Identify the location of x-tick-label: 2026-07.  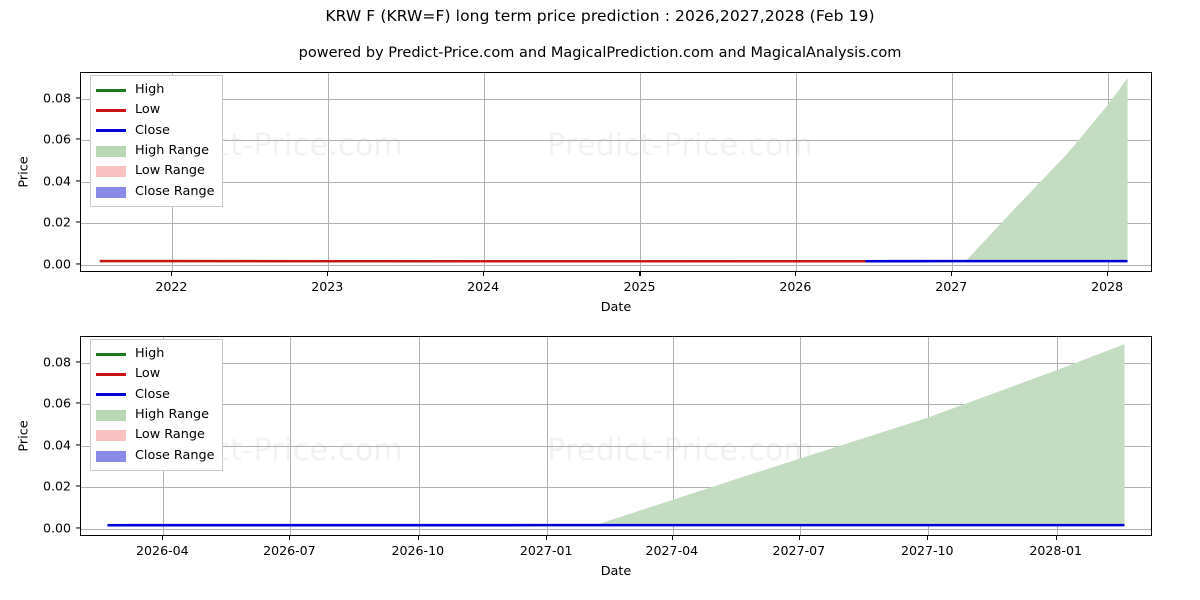
(289, 550).